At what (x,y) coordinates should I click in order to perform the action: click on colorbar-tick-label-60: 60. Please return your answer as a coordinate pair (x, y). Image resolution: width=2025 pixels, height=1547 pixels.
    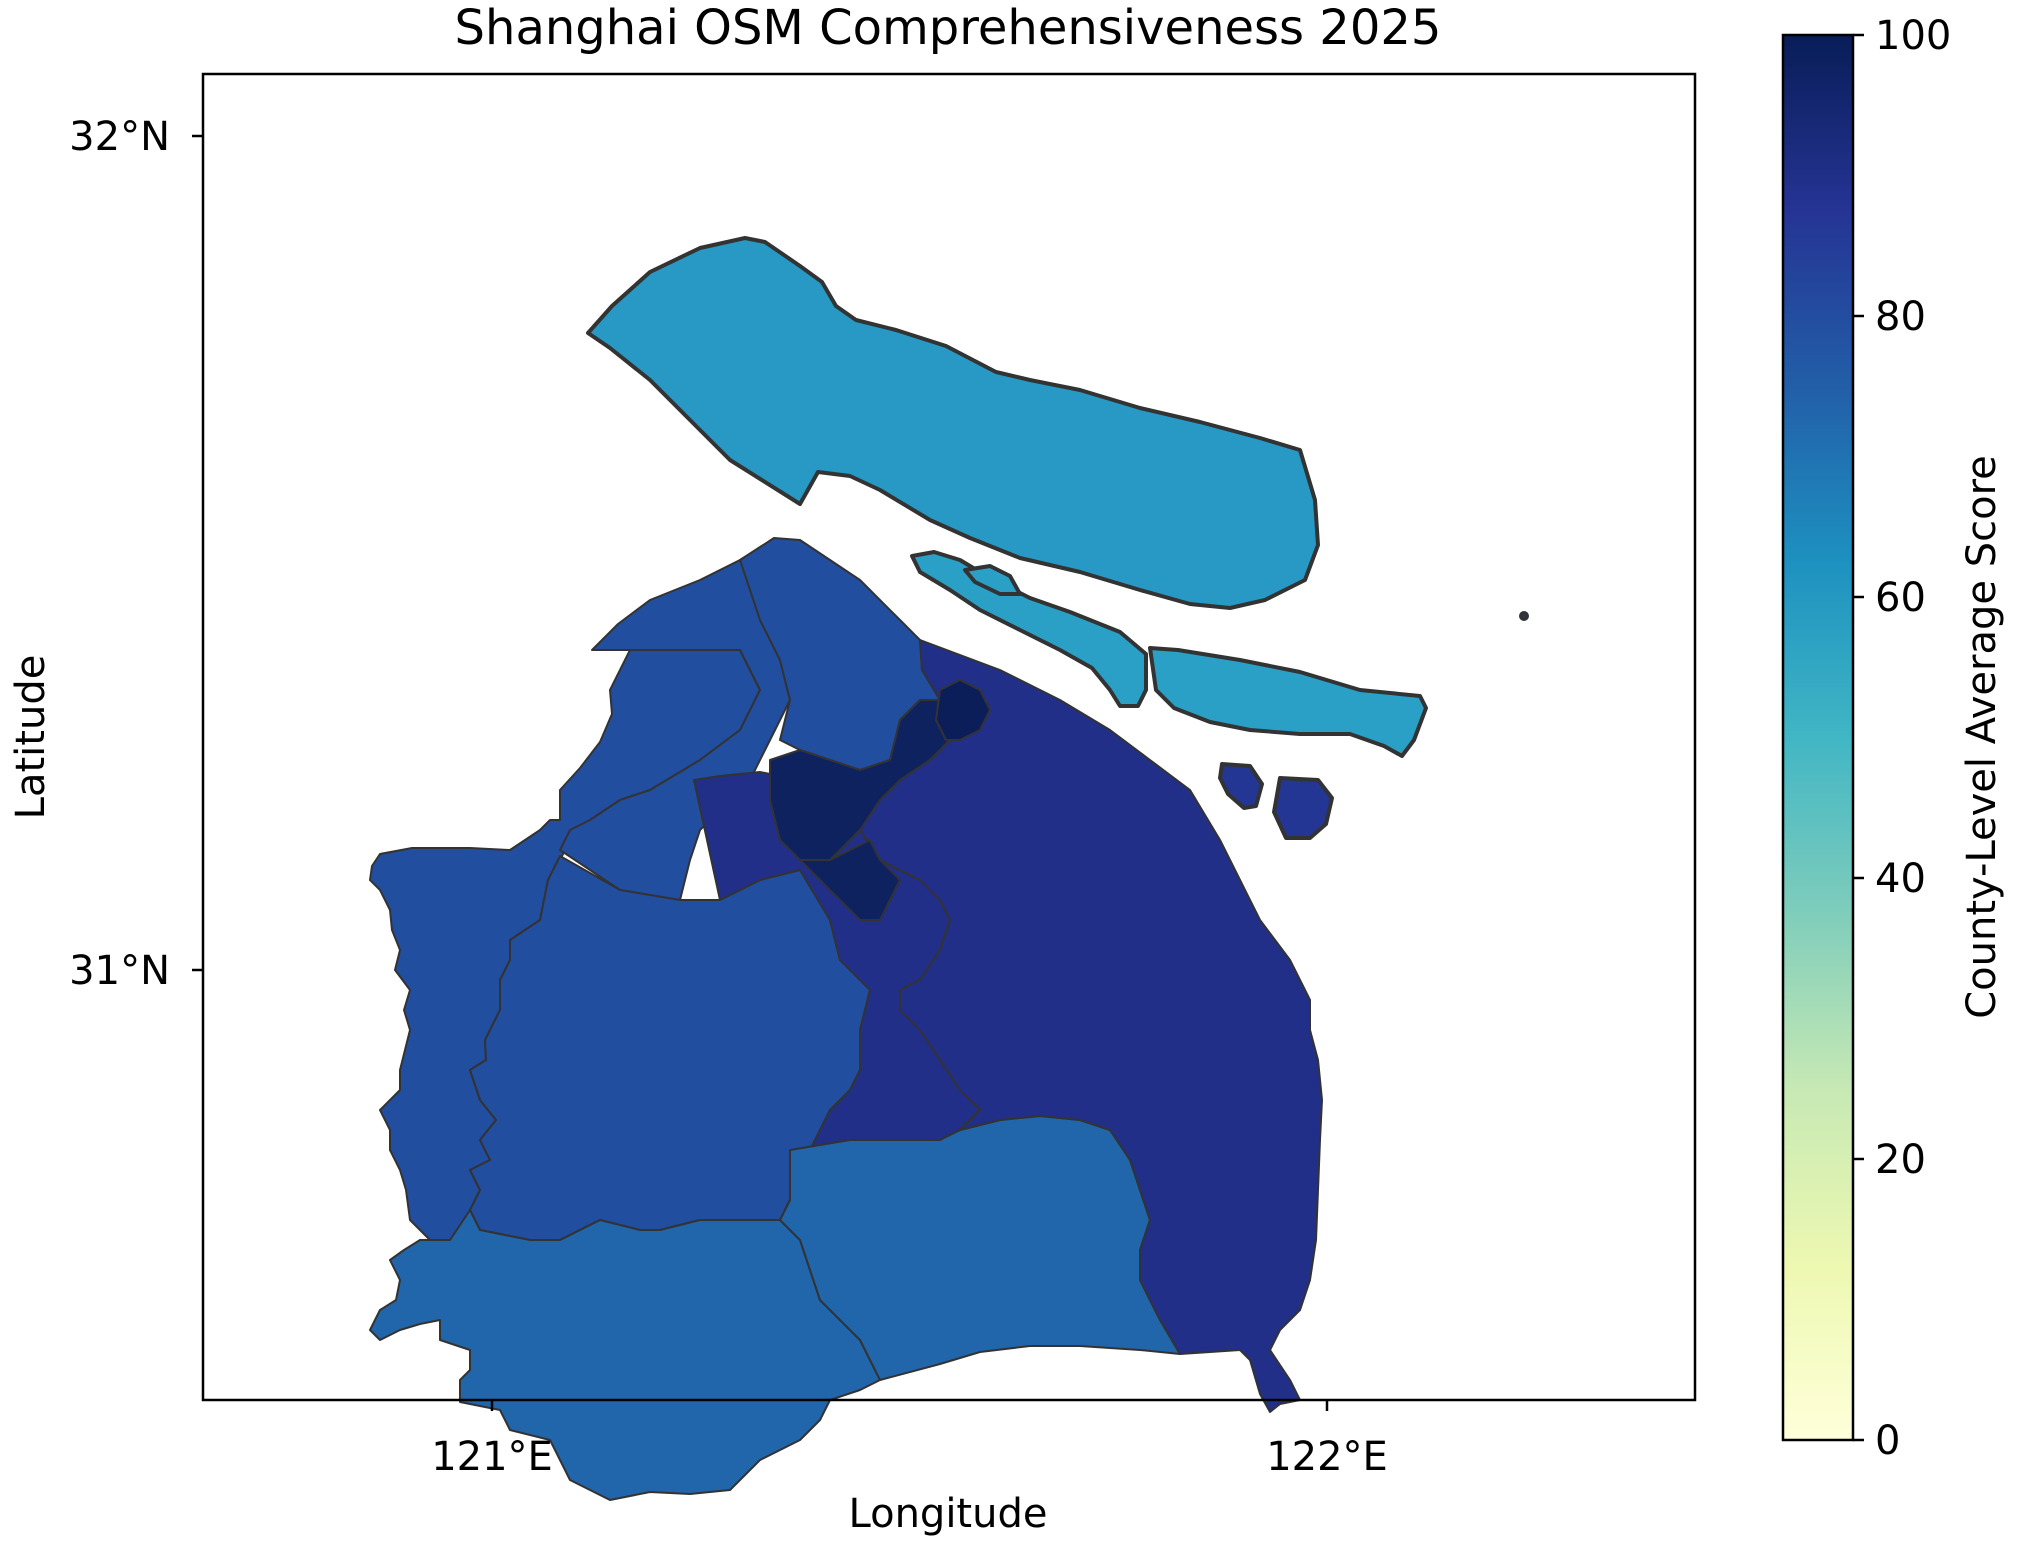
    Looking at the image, I should click on (1900, 598).